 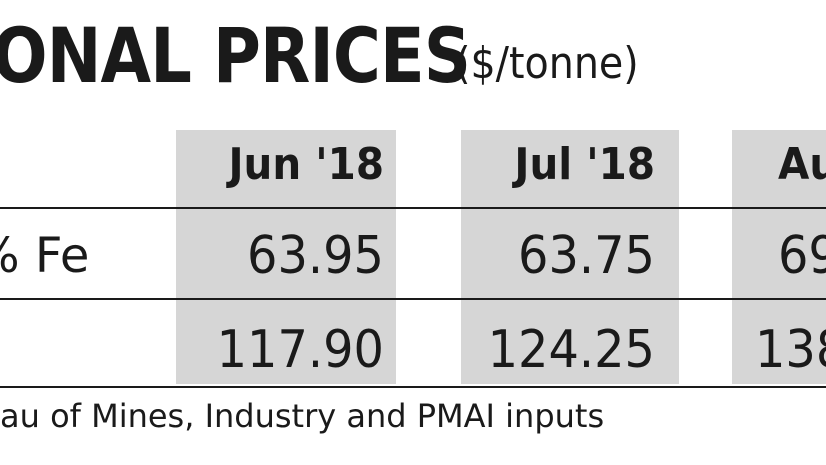 What do you see at coordinates (413, 208) in the screenshot?
I see `header-divider` at bounding box center [413, 208].